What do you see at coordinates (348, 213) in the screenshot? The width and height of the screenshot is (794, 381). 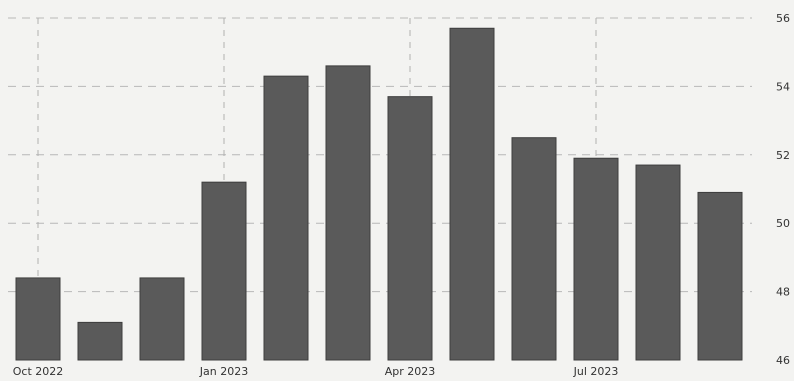 I see `bar-mar-2023` at bounding box center [348, 213].